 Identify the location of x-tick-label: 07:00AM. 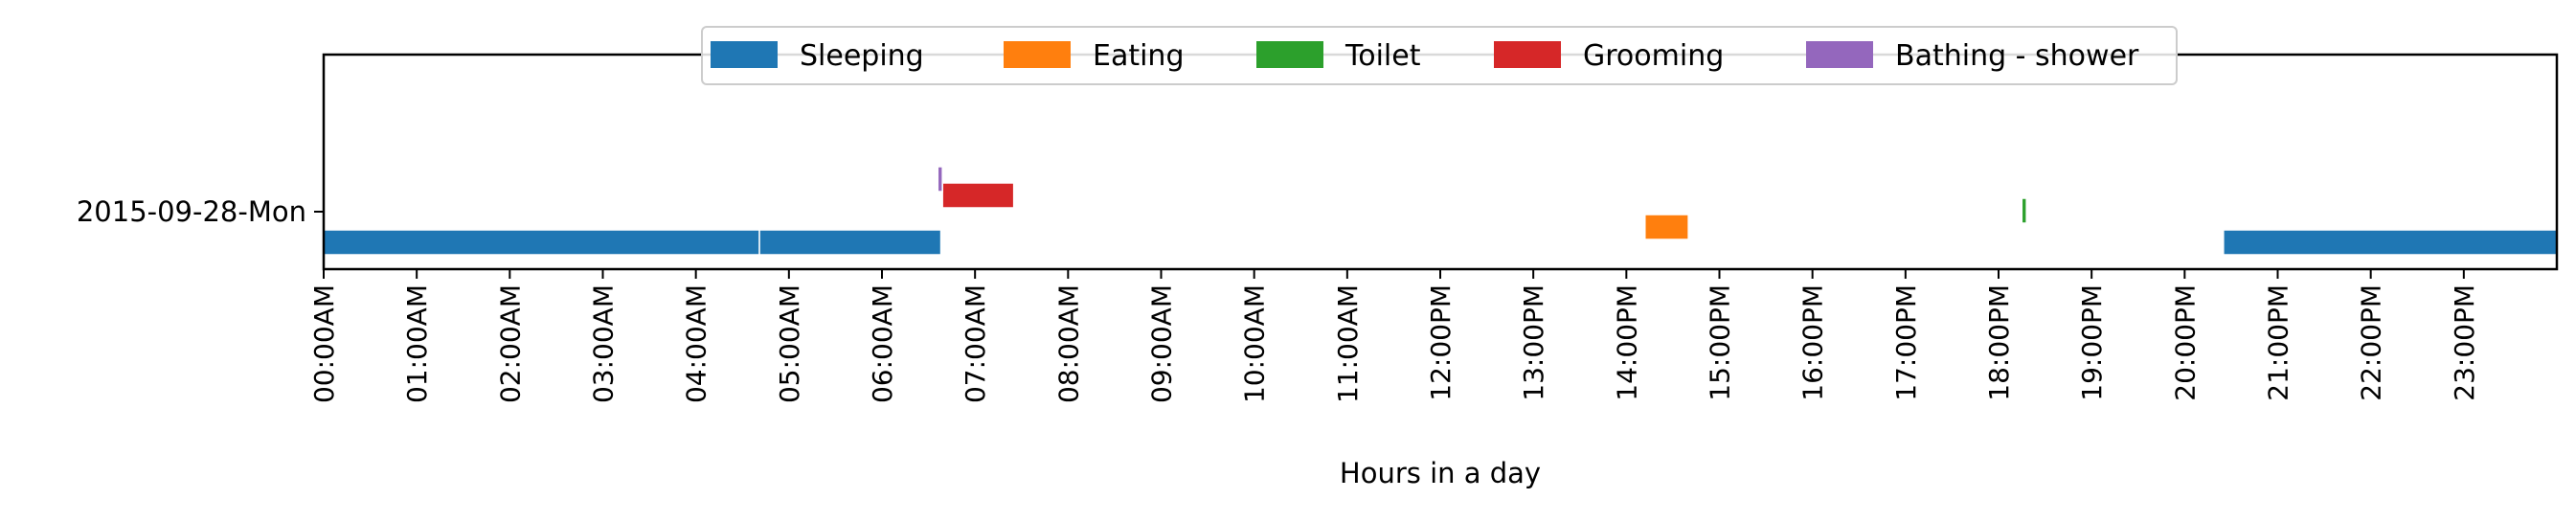
(975, 343).